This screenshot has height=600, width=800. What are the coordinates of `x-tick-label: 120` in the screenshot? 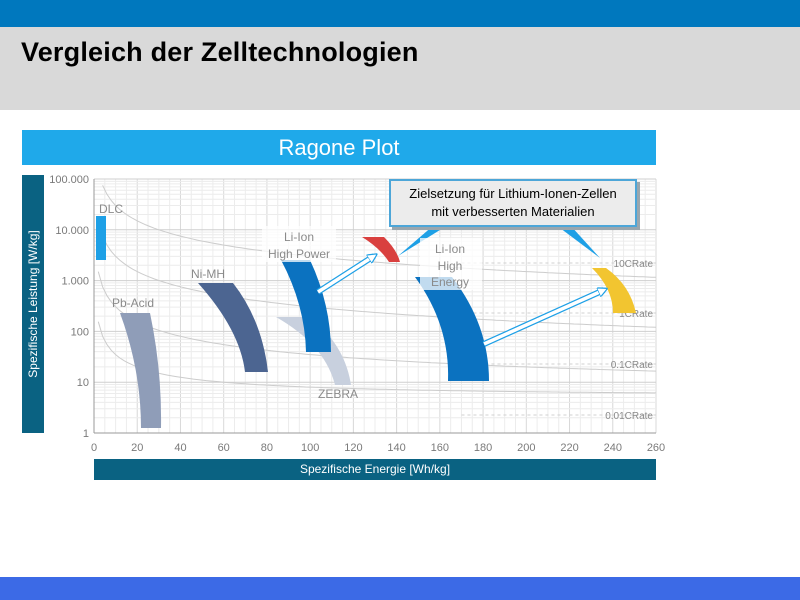 It's located at (353, 448).